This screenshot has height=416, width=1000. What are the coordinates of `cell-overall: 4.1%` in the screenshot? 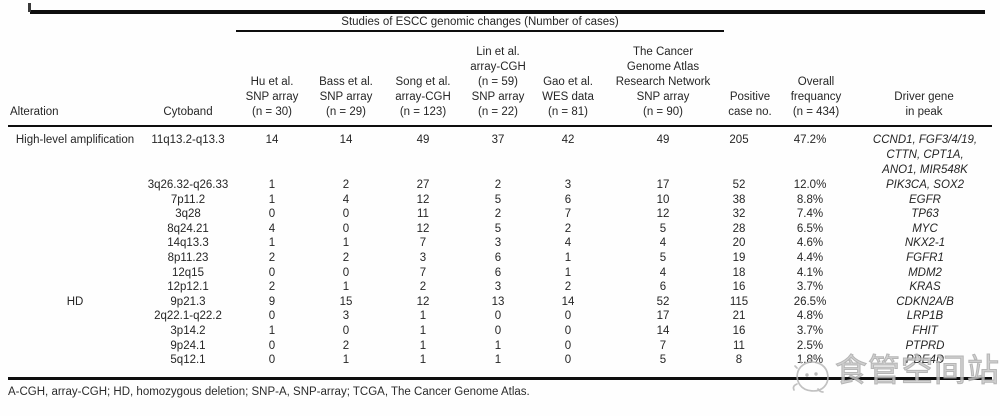 It's located at (810, 272).